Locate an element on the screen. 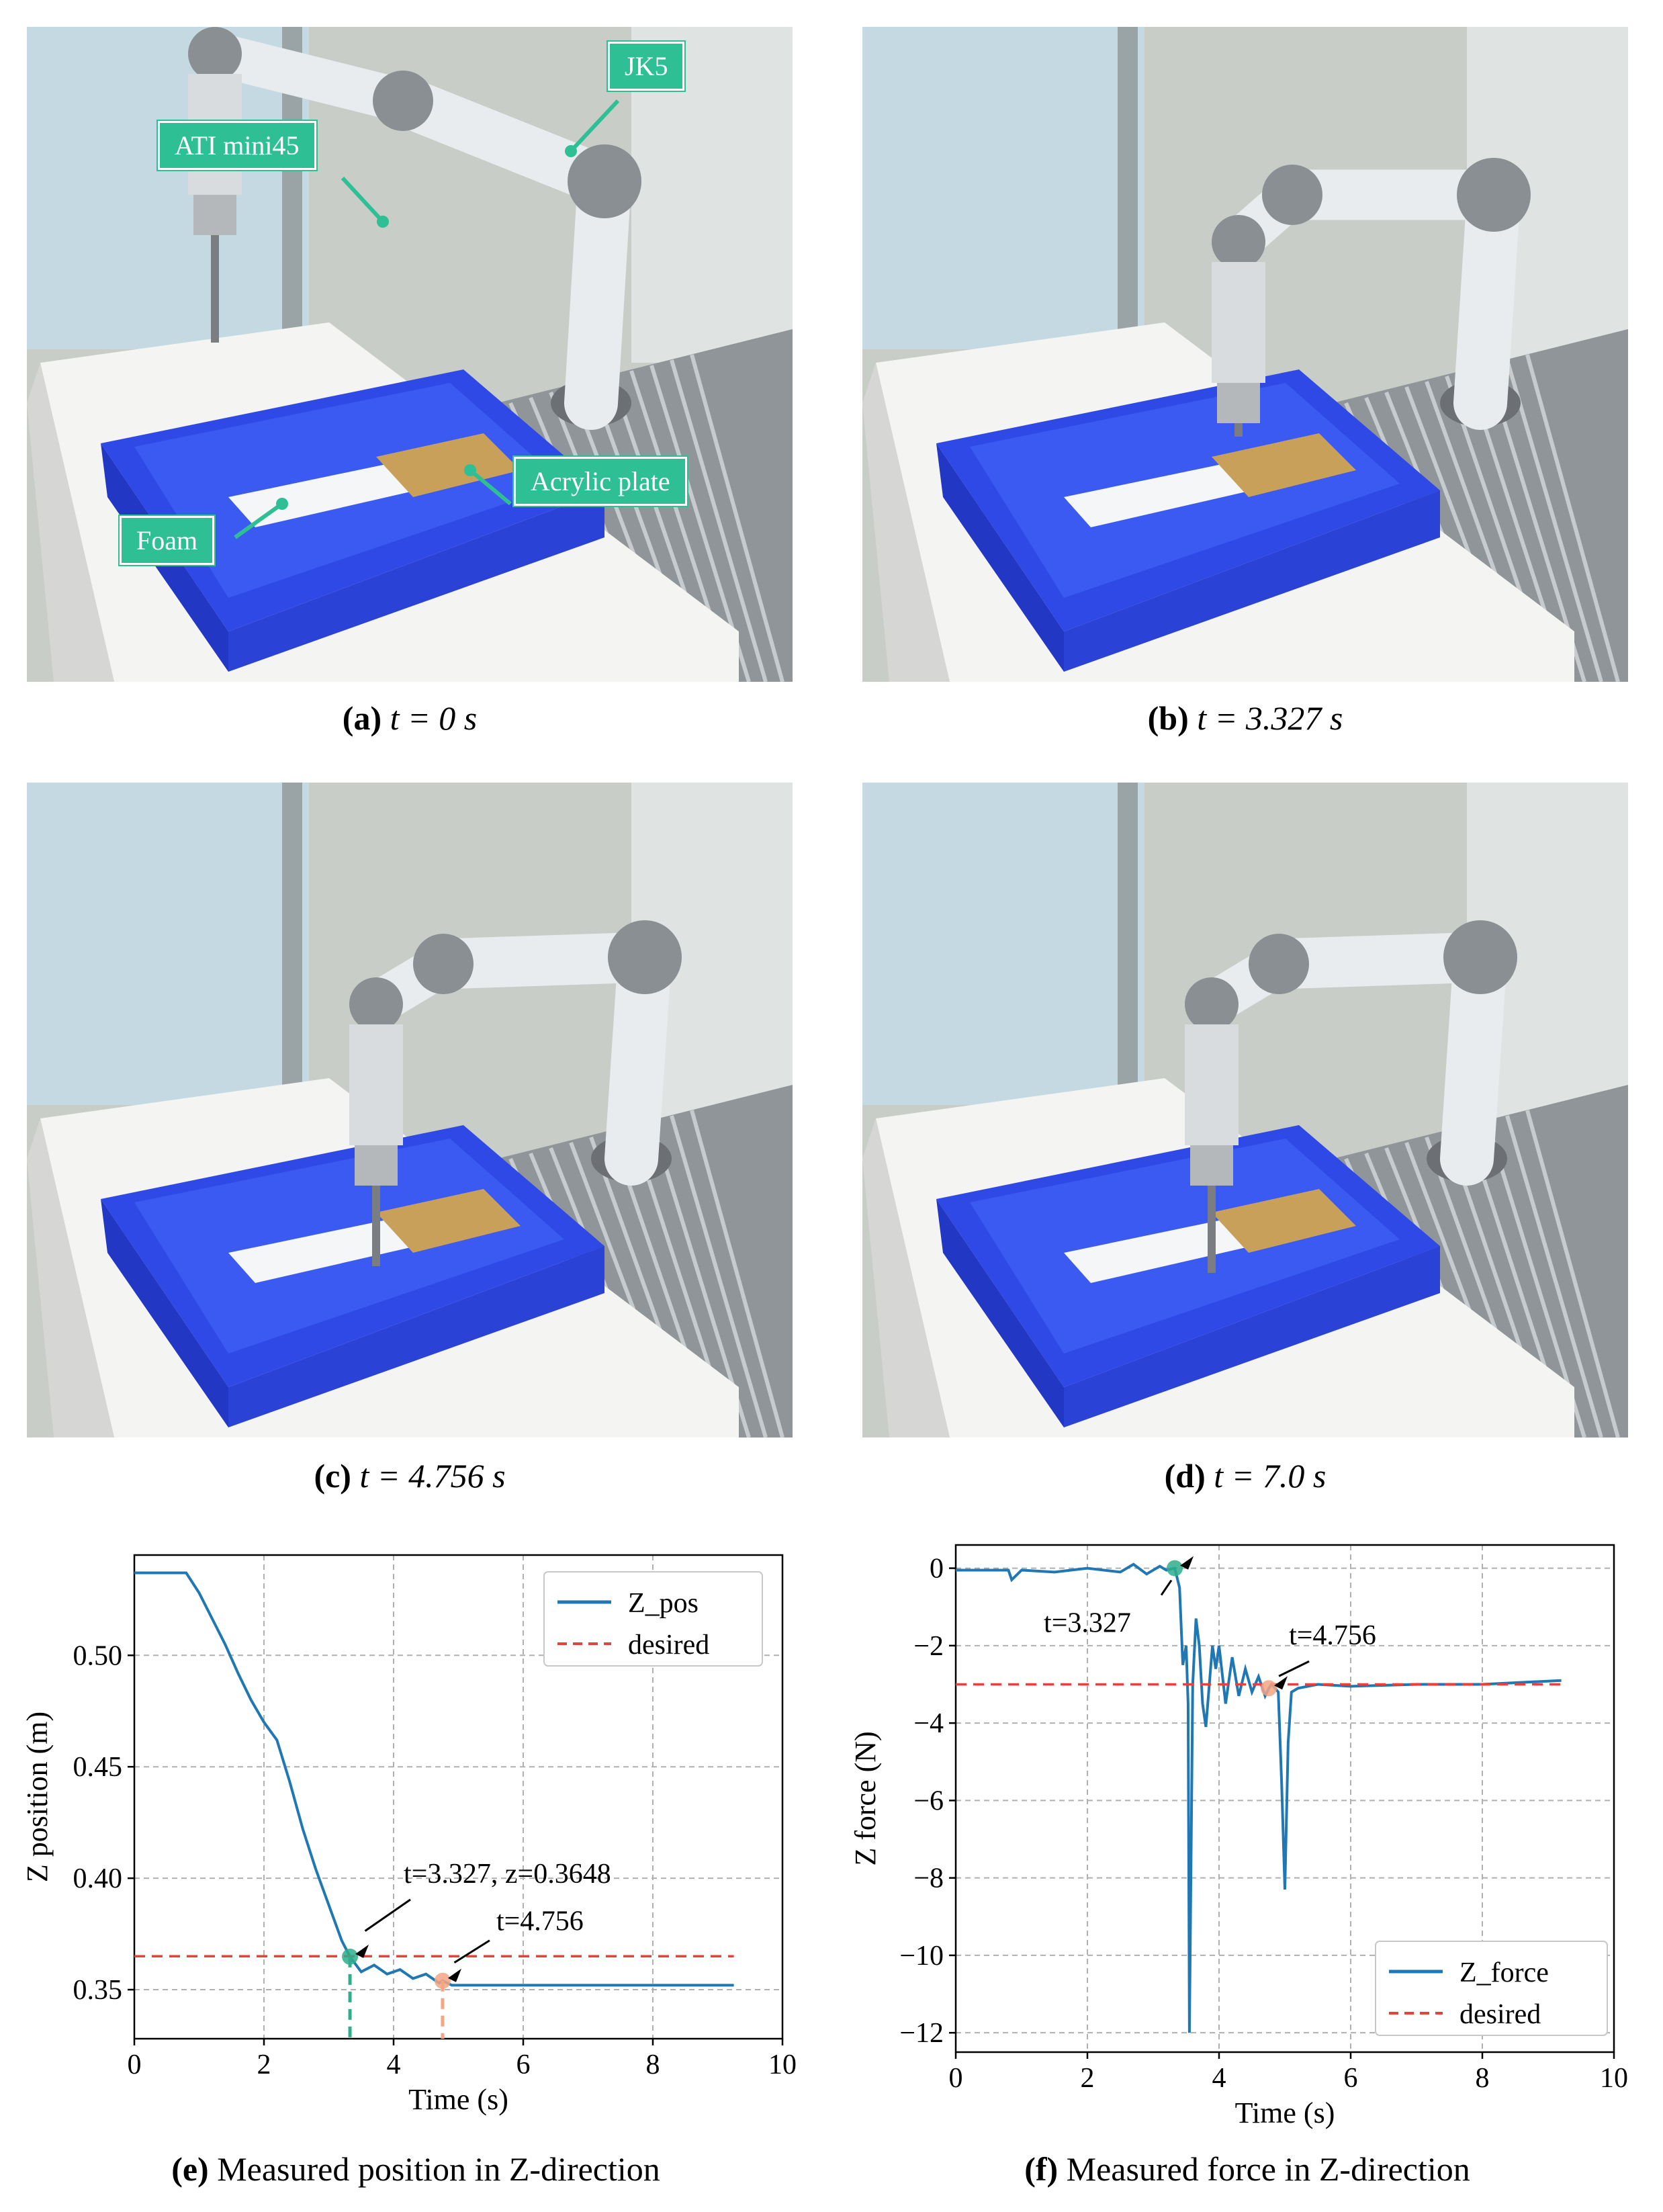  arrow-jk5 is located at coordinates (594, 126).